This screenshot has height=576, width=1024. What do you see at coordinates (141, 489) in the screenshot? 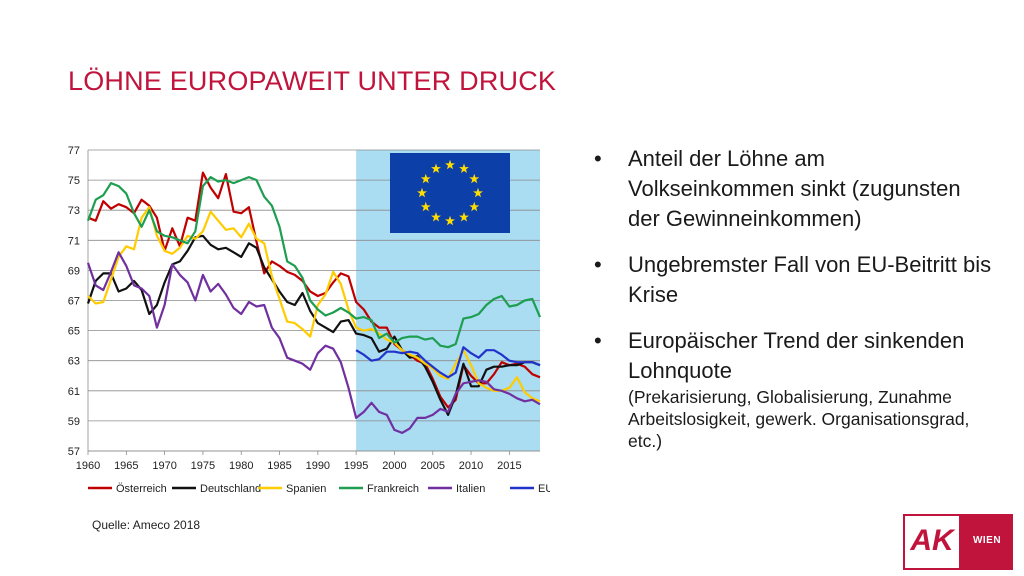
I see `legend-label: Österreich` at bounding box center [141, 489].